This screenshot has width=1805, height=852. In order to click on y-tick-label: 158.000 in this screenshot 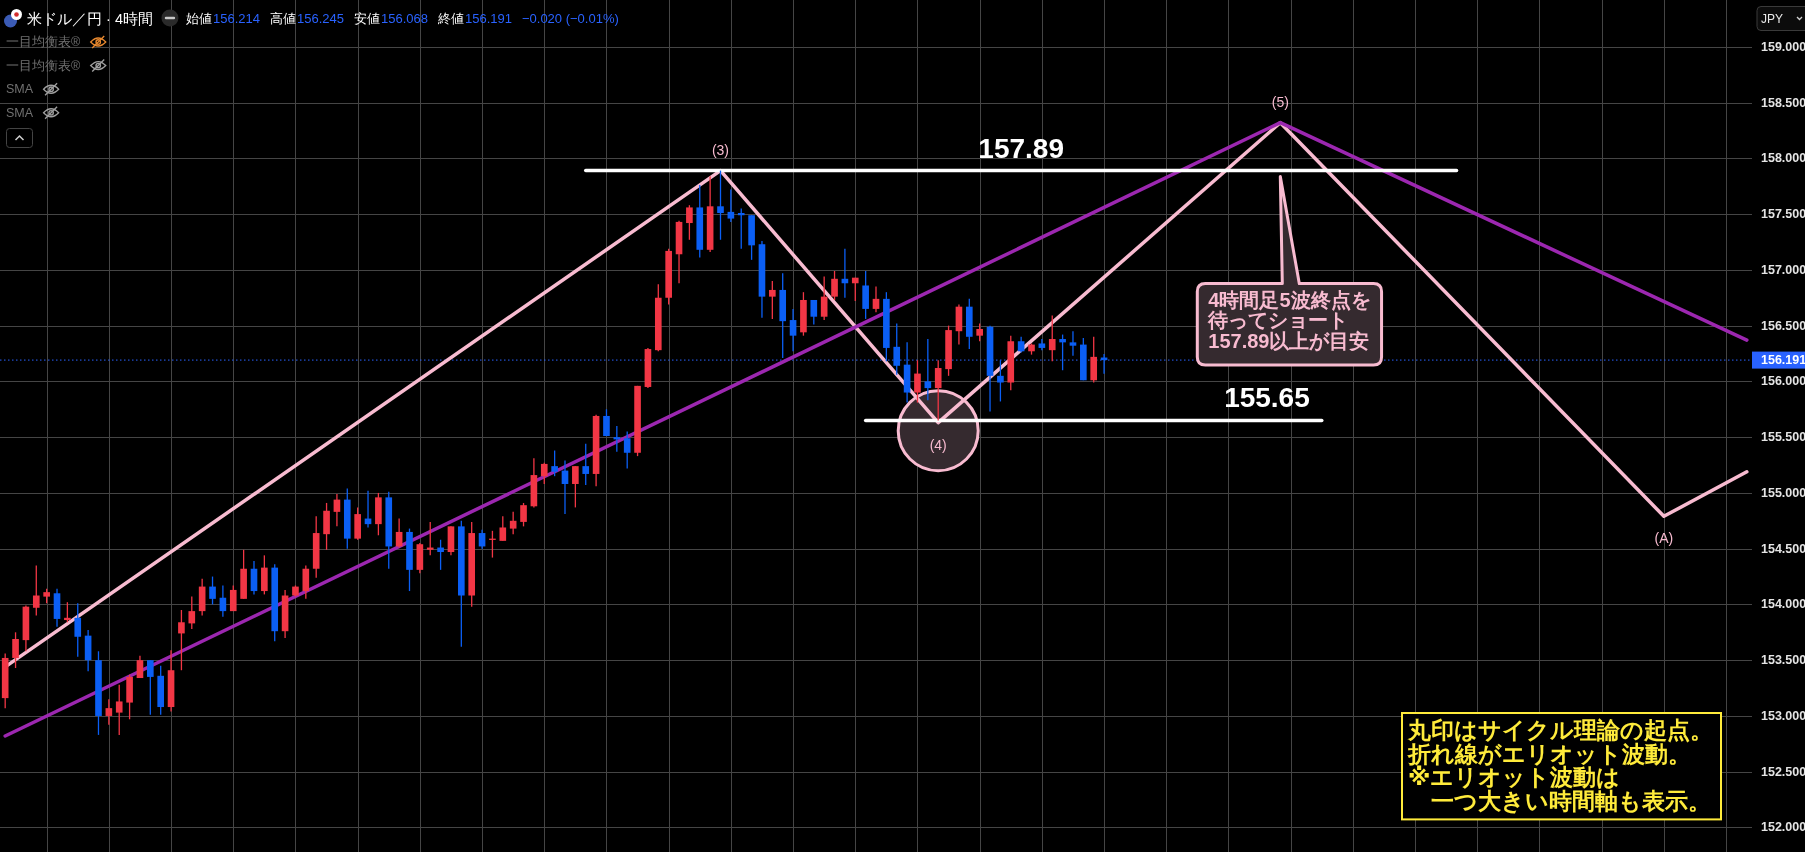, I will do `click(1783, 158)`.